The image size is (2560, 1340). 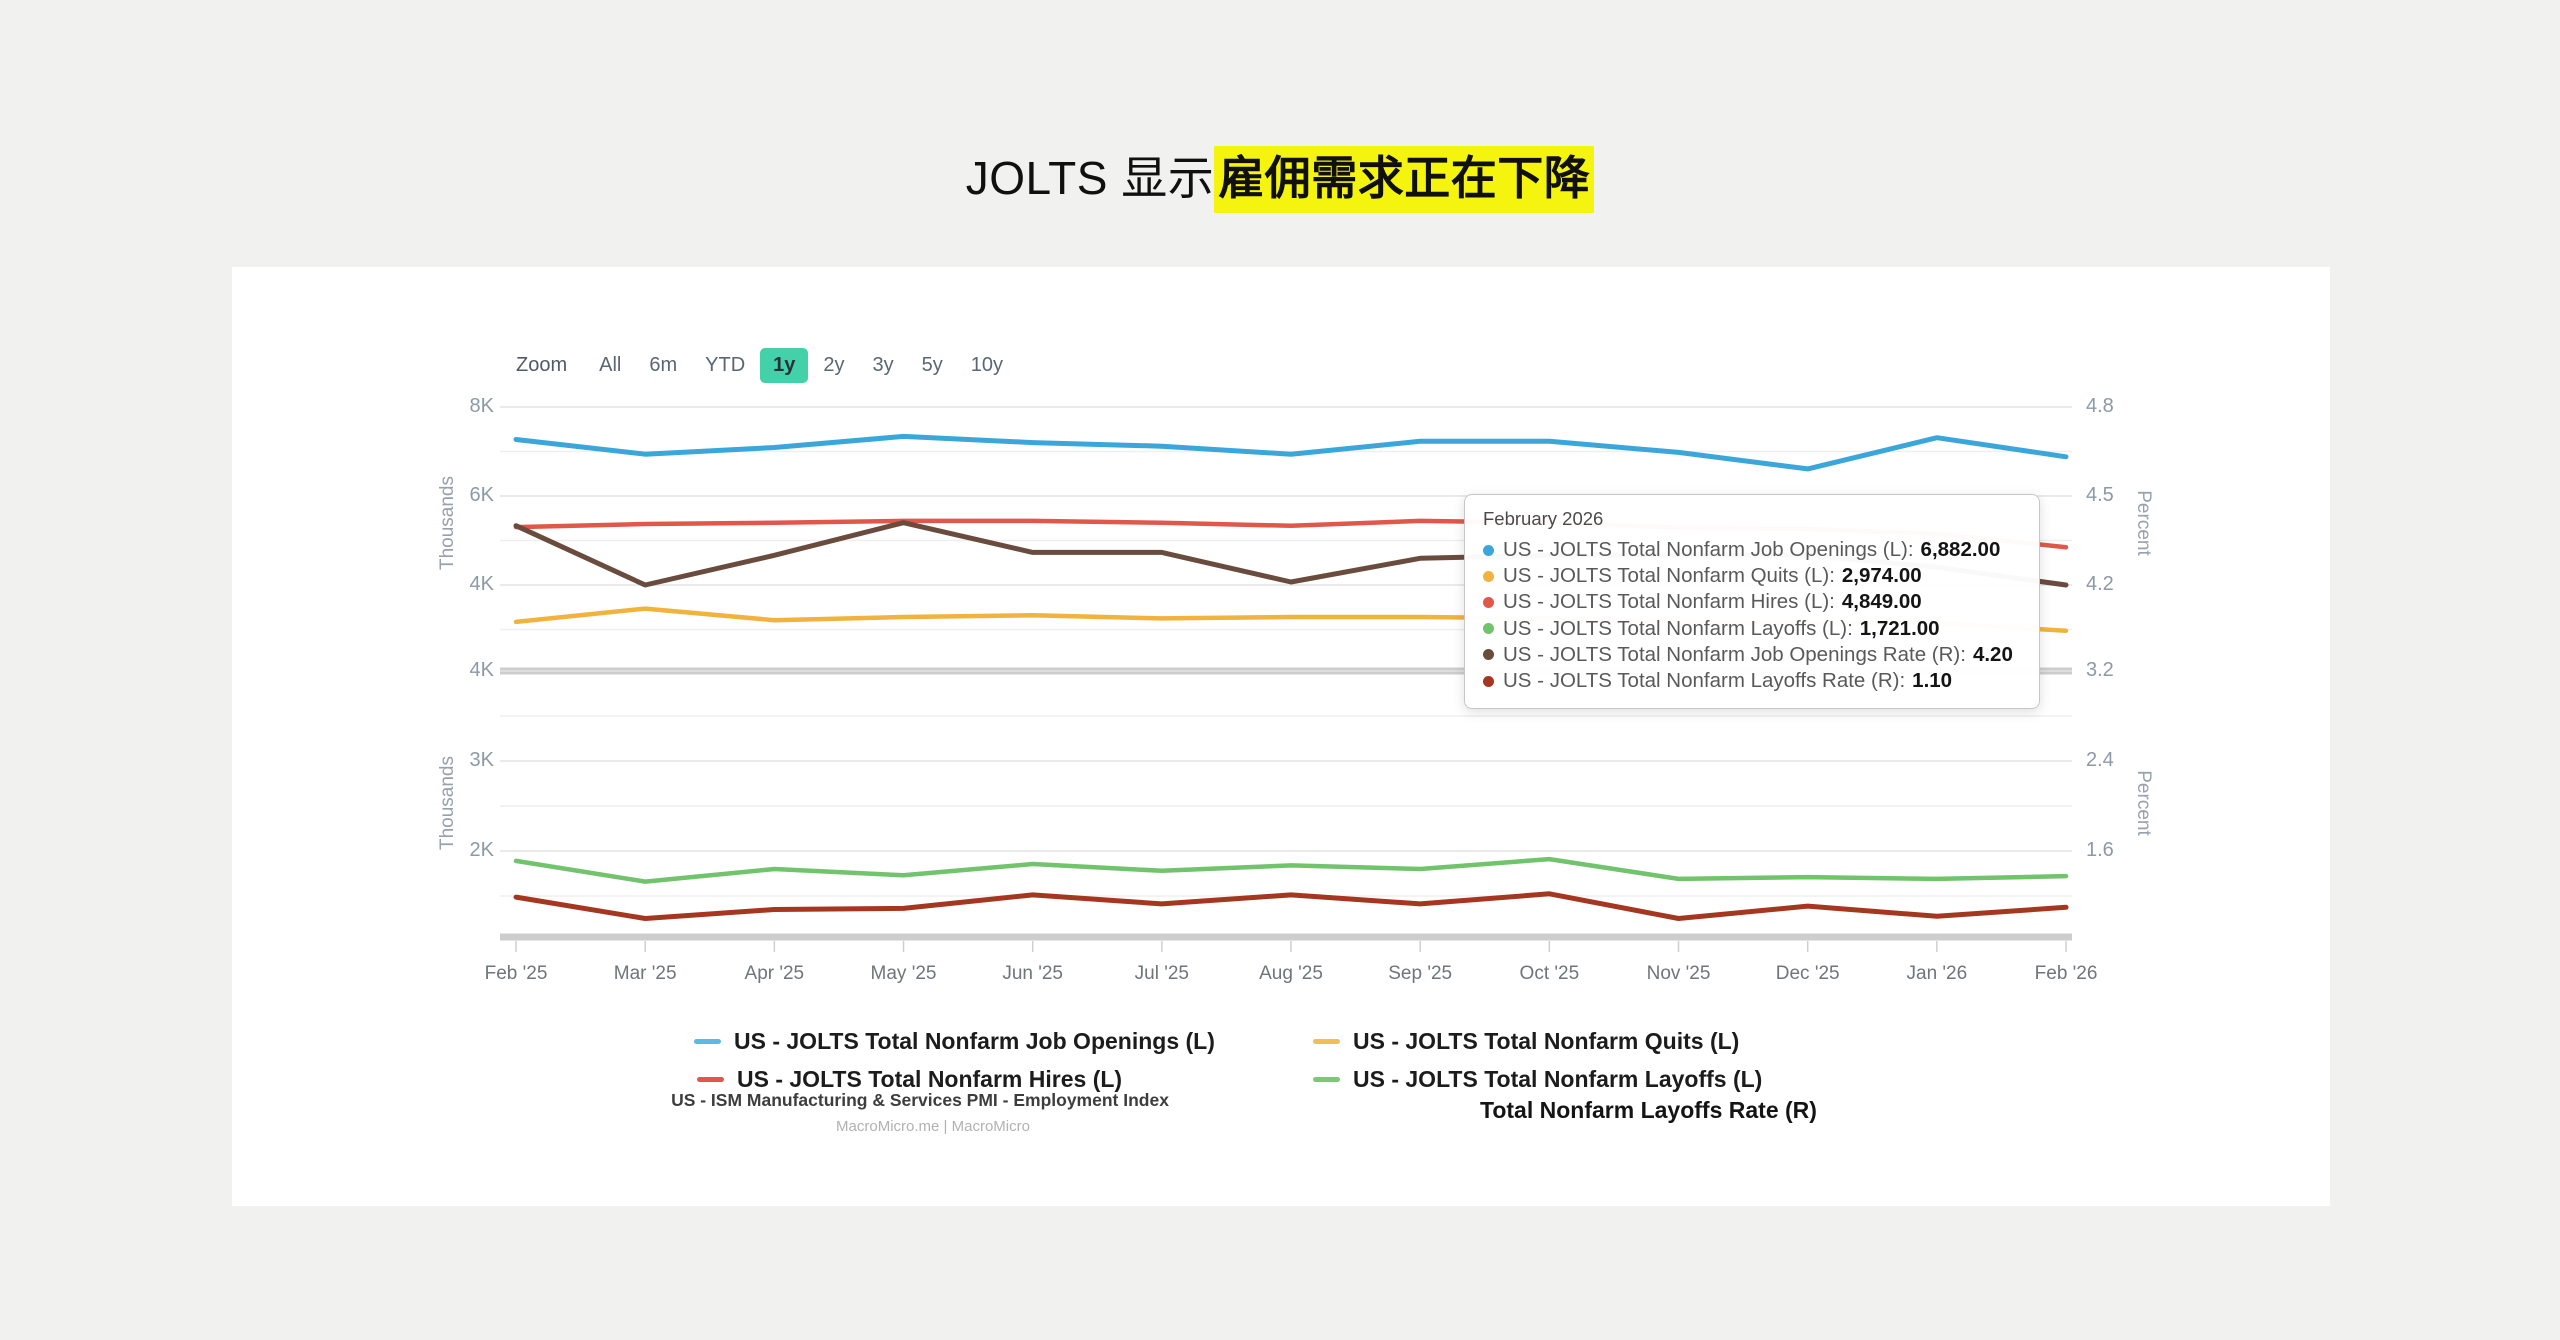 I want to click on y-axis-label-left: 8K, so click(x=481, y=406).